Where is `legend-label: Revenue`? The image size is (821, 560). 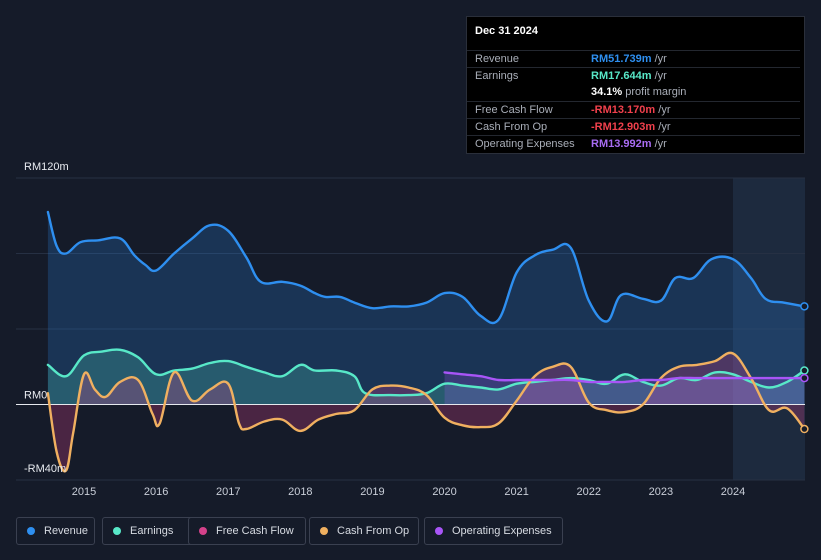 legend-label: Revenue is located at coordinates (66, 531).